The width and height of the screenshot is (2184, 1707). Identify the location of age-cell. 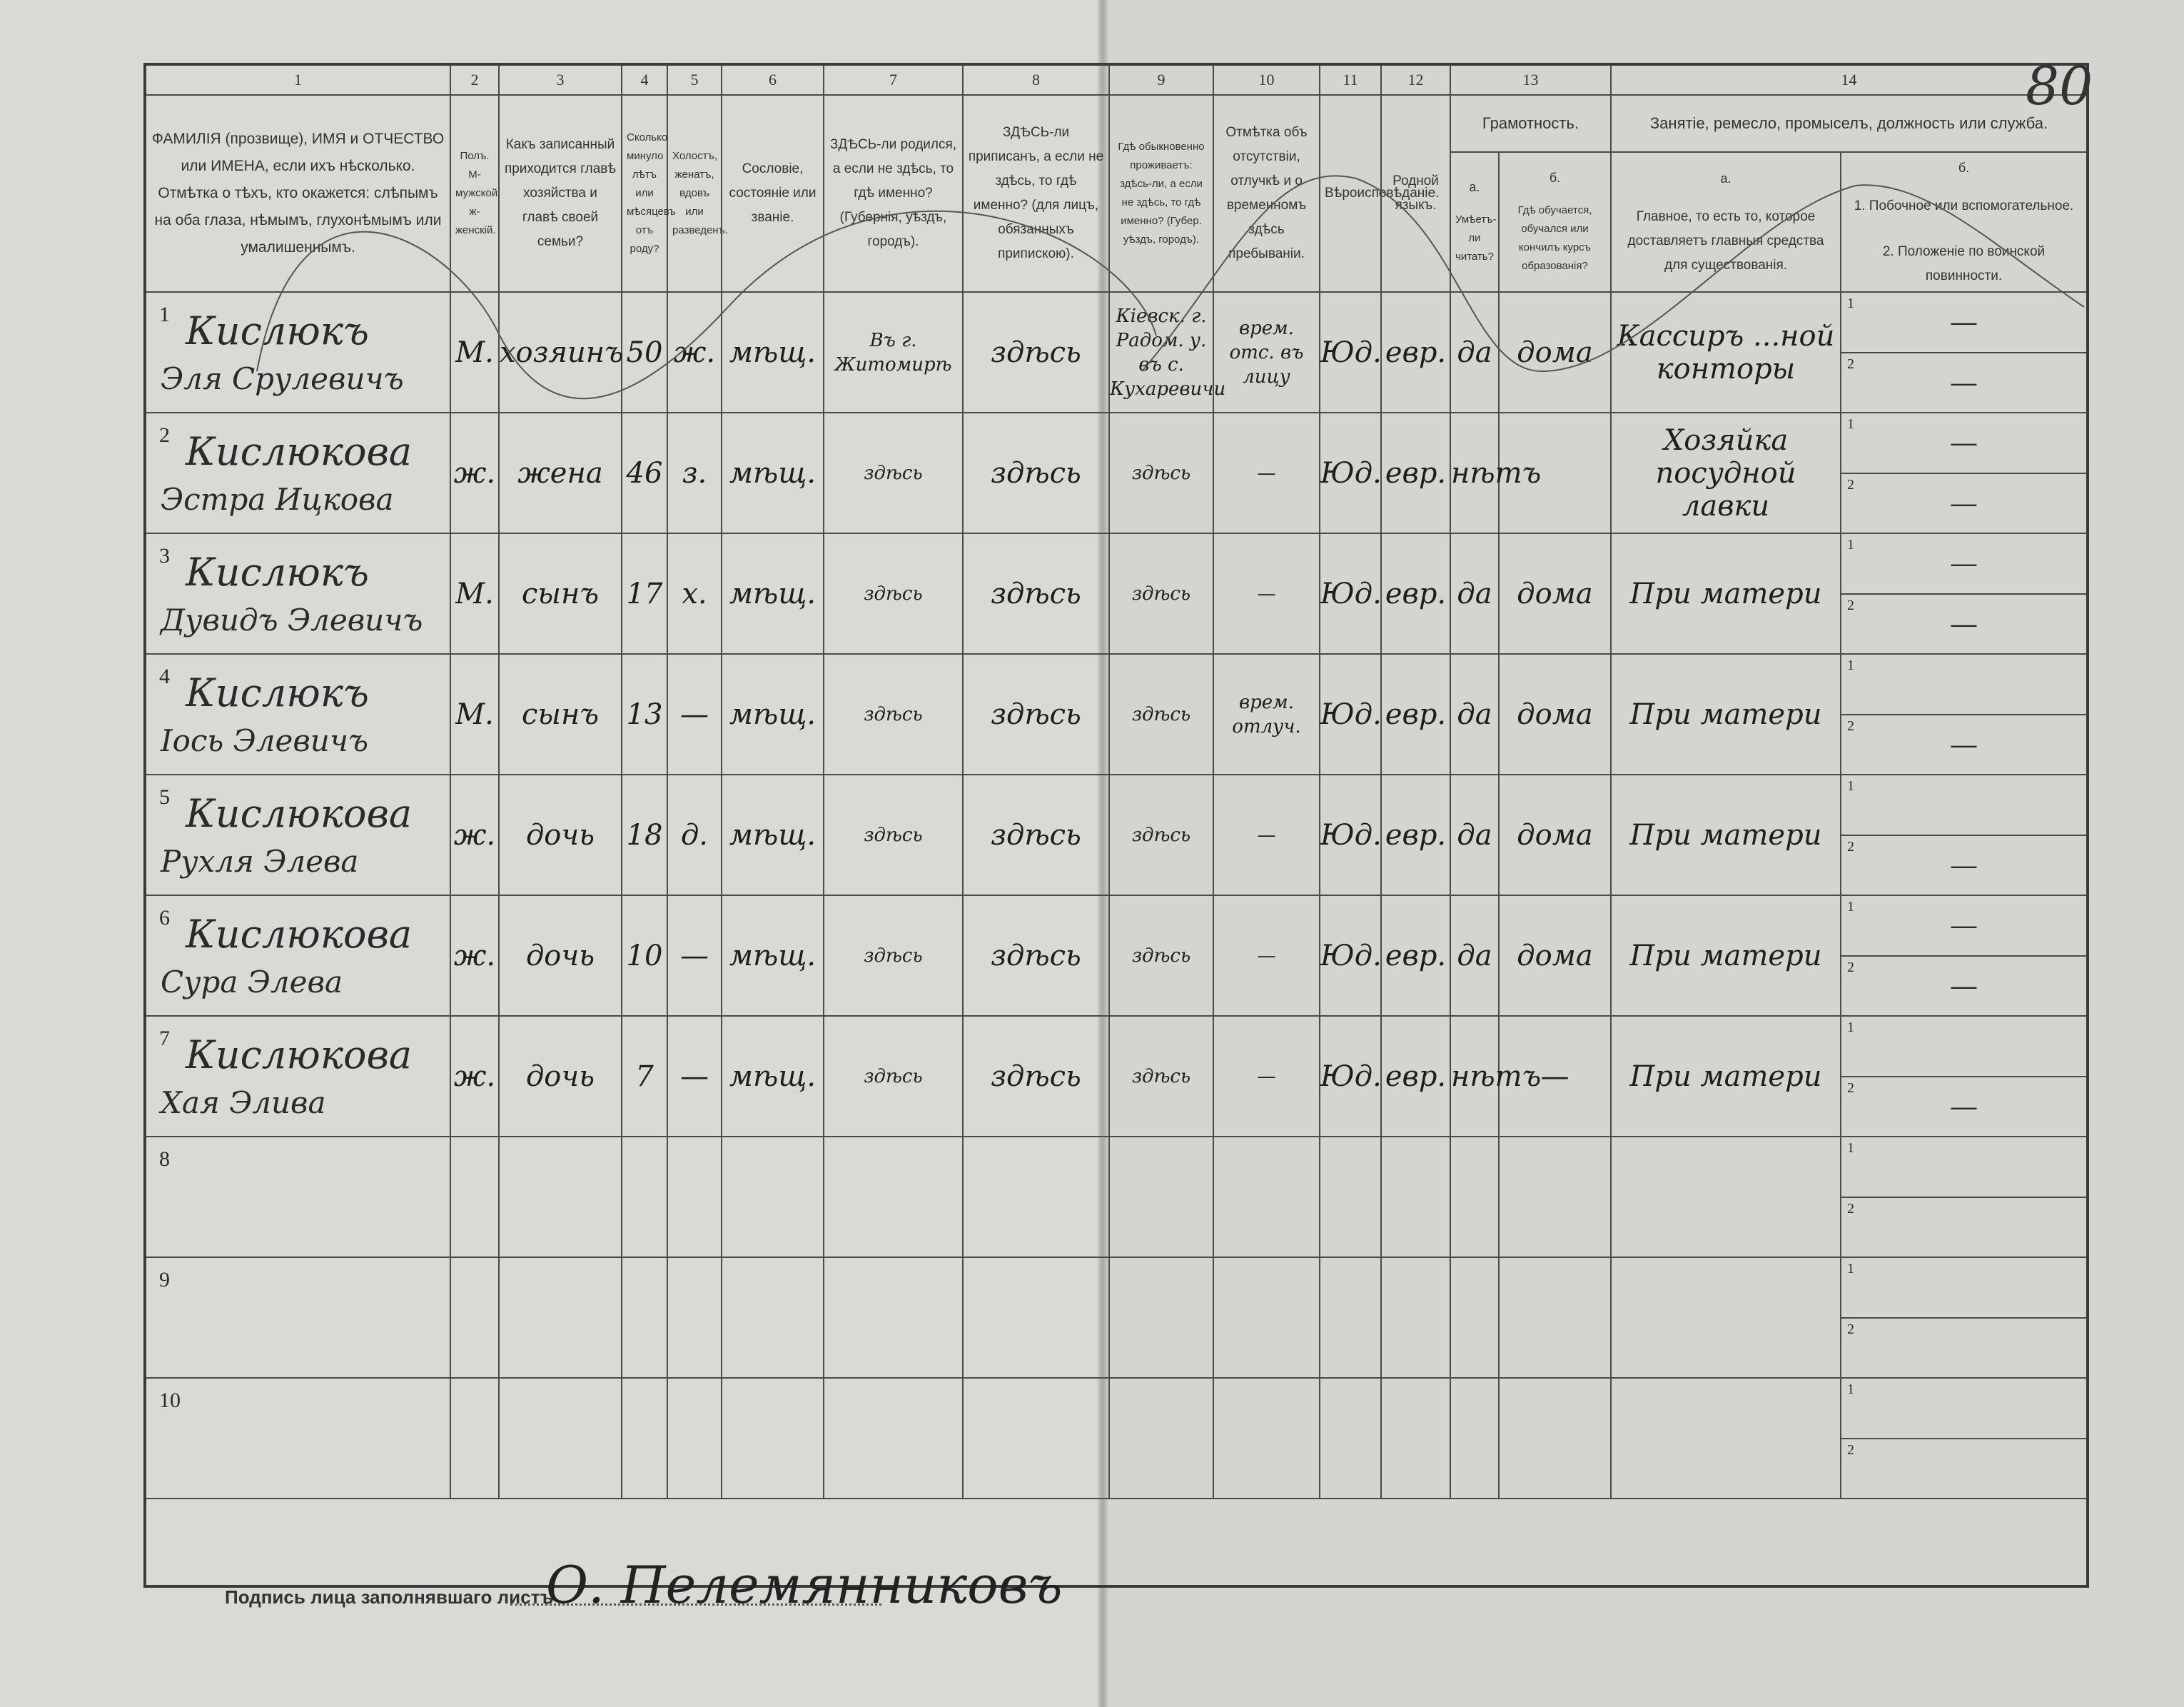
(644, 1318).